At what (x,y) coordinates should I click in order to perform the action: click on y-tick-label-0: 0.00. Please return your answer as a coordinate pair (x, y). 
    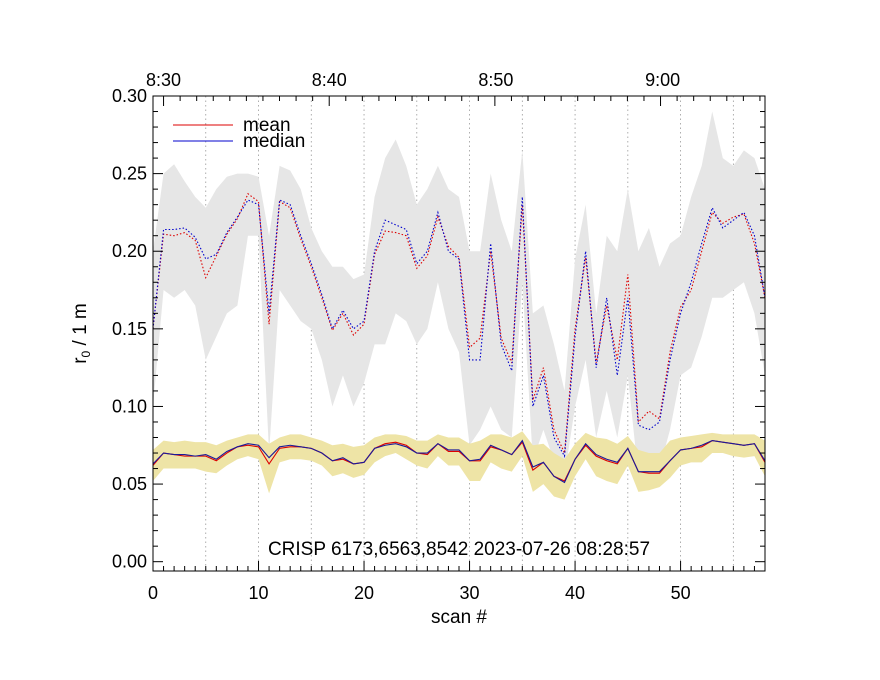
    Looking at the image, I should click on (129, 562).